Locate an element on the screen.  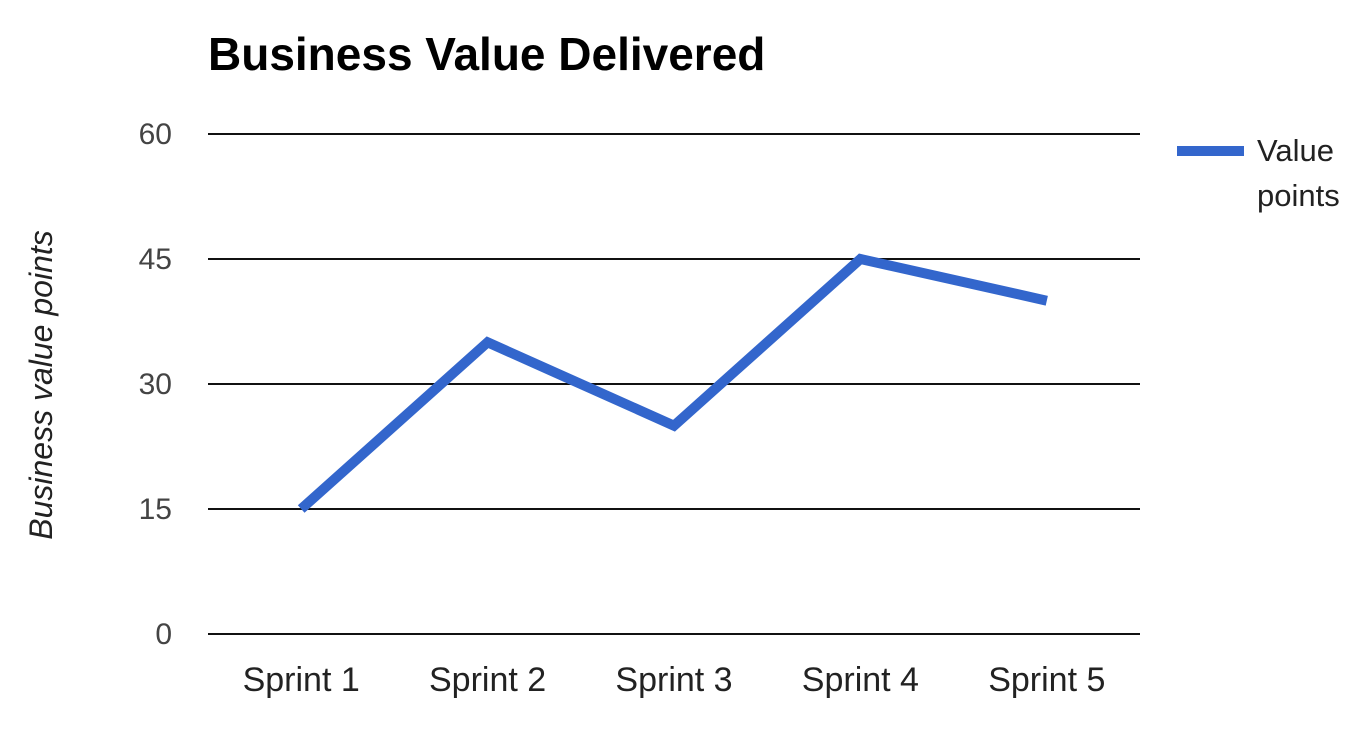
y-tick-label: 60 is located at coordinates (155, 134).